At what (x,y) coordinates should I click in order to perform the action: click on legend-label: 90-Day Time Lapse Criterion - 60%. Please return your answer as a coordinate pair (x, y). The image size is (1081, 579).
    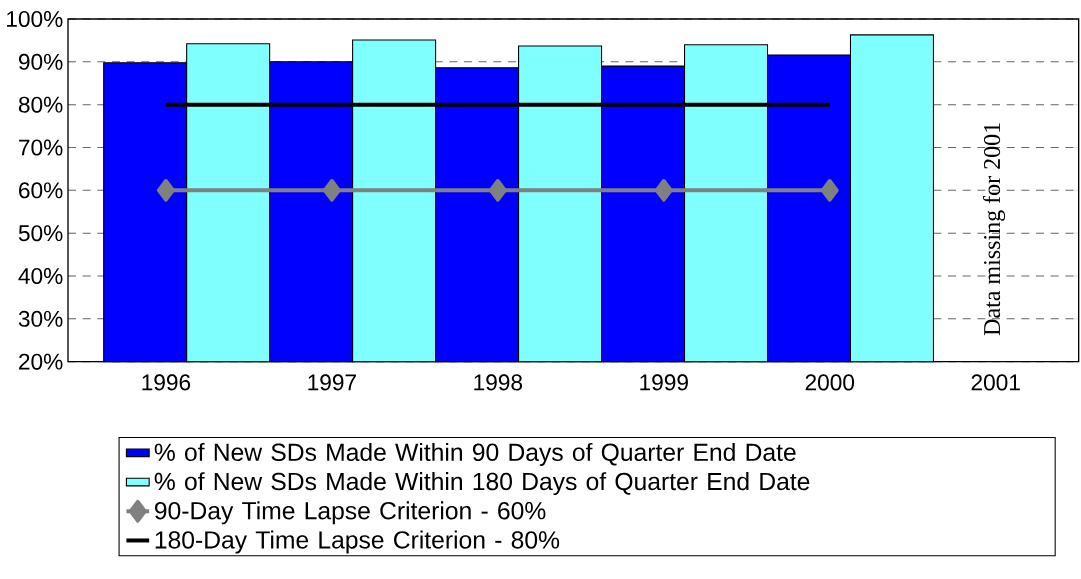
    Looking at the image, I should click on (350, 513).